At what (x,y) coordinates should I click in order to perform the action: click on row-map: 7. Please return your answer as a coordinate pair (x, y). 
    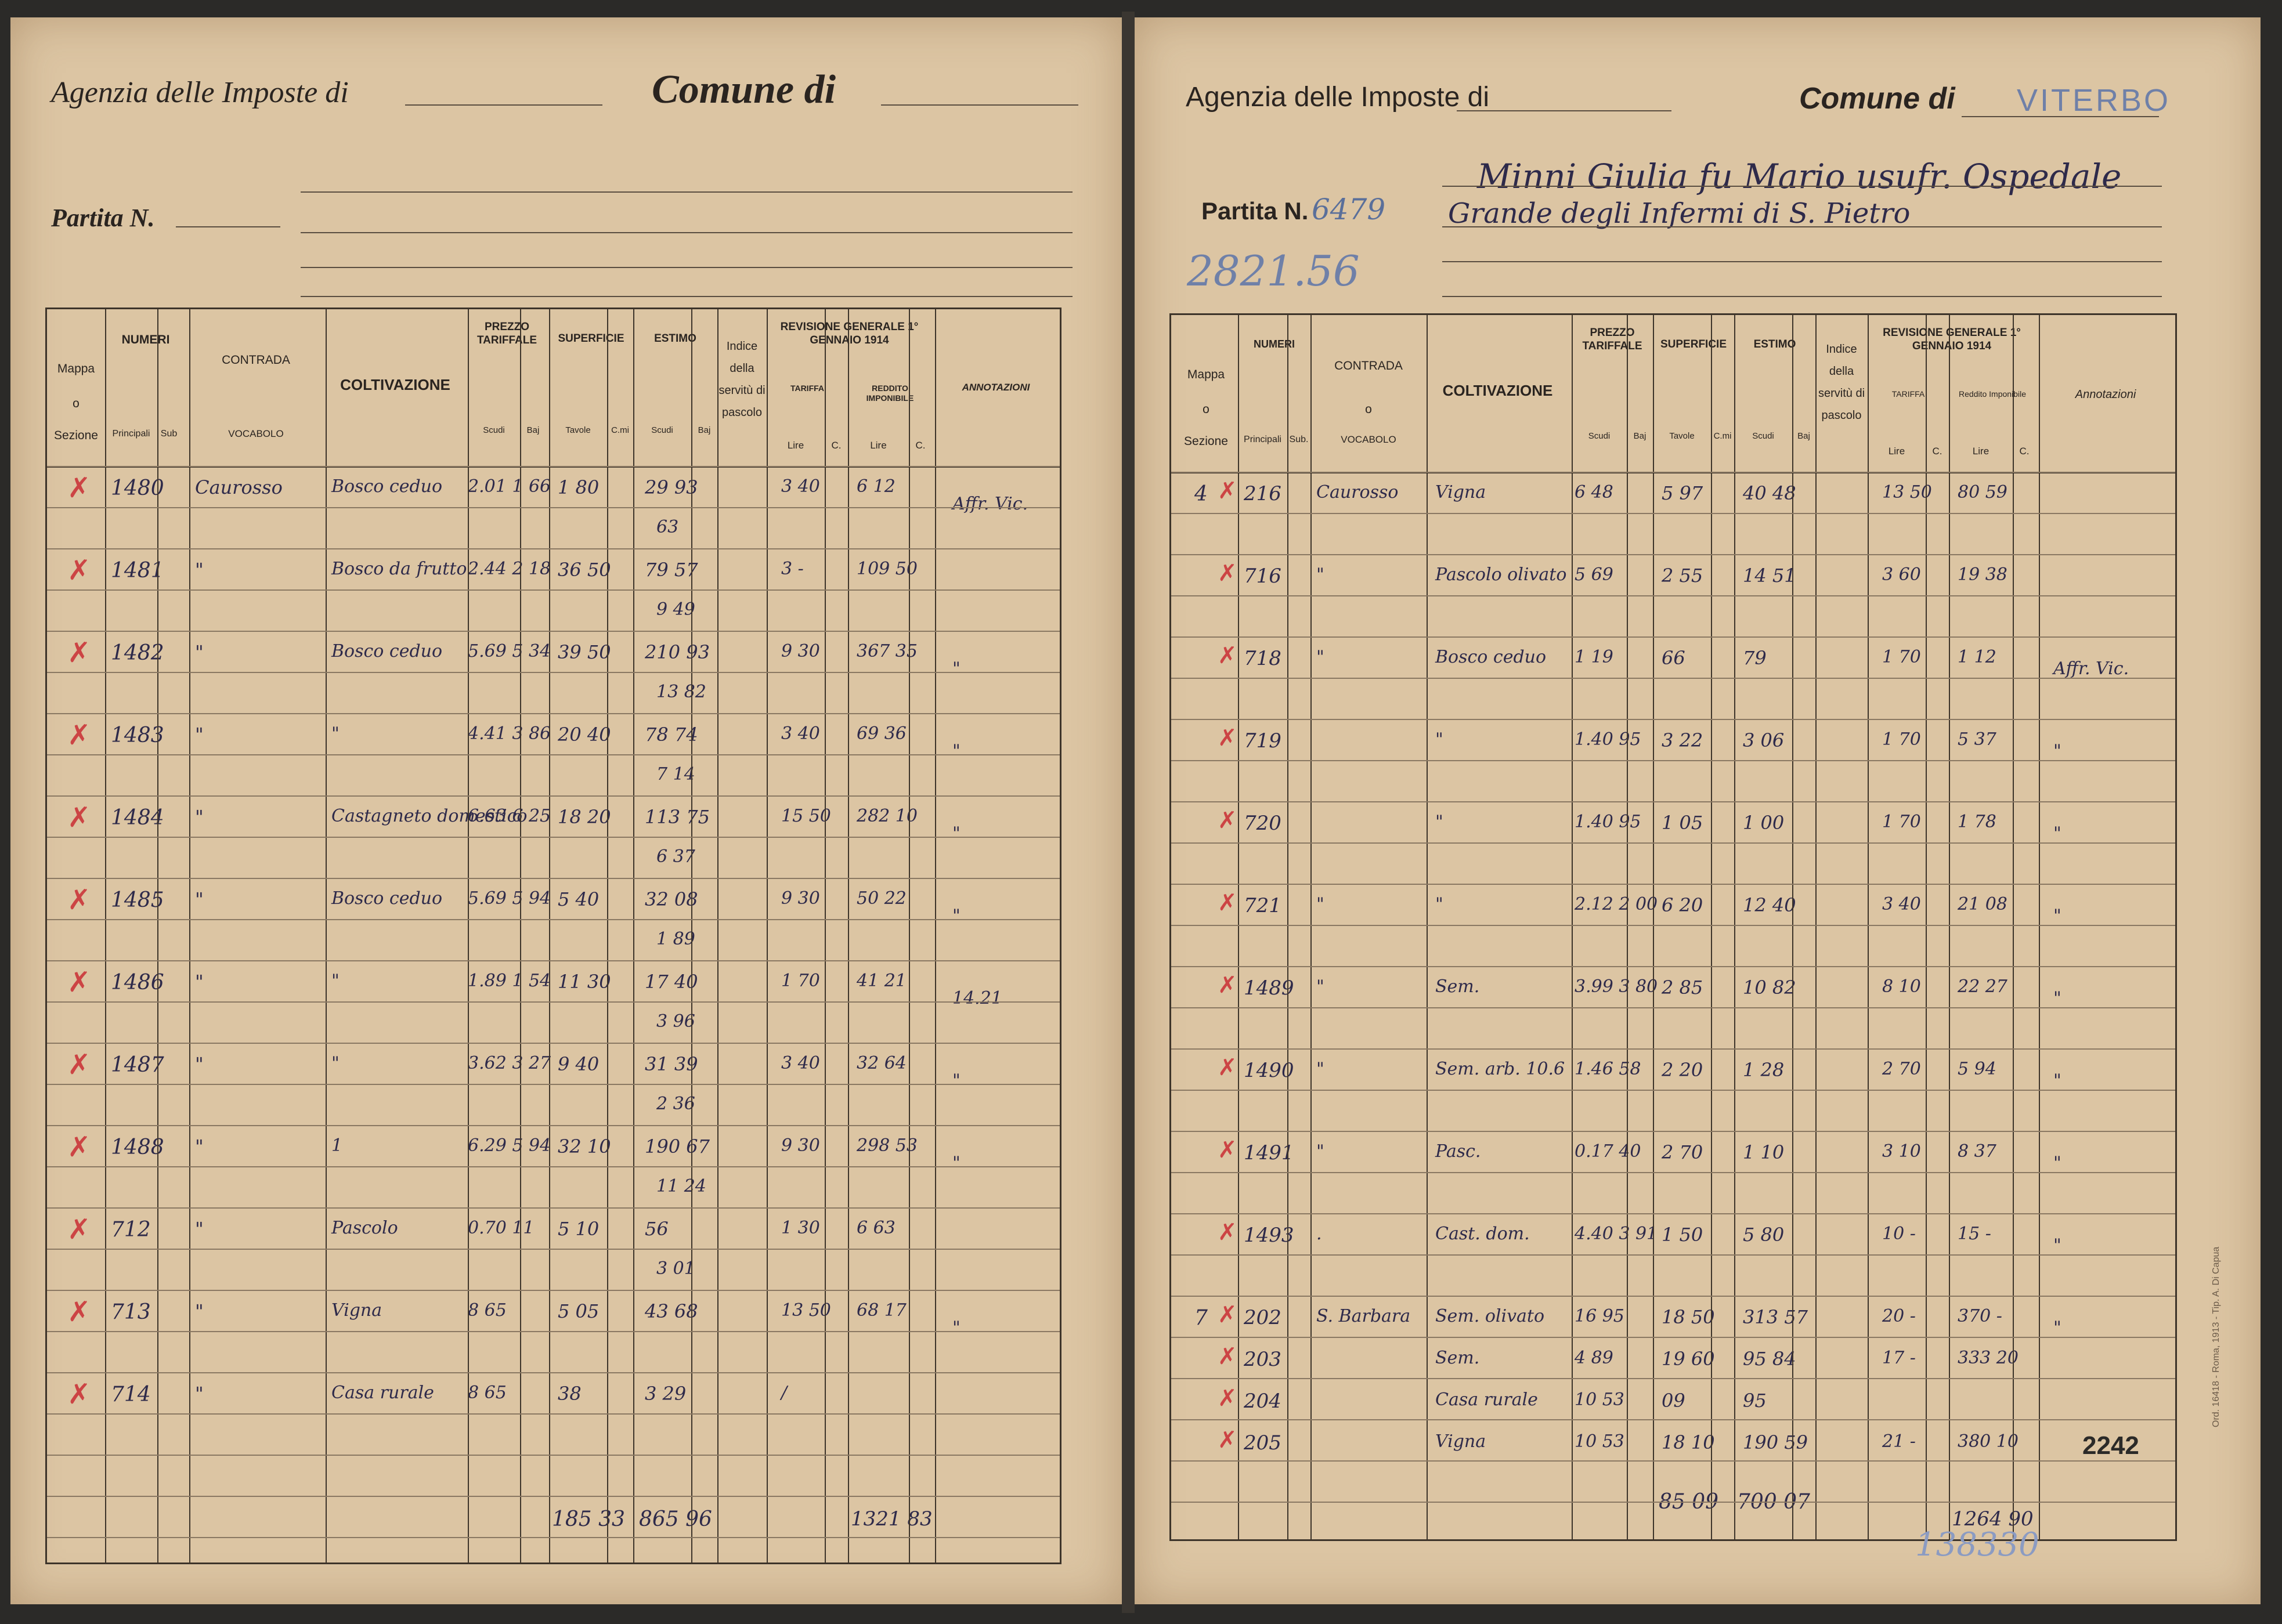
    Looking at the image, I should click on (1201, 1318).